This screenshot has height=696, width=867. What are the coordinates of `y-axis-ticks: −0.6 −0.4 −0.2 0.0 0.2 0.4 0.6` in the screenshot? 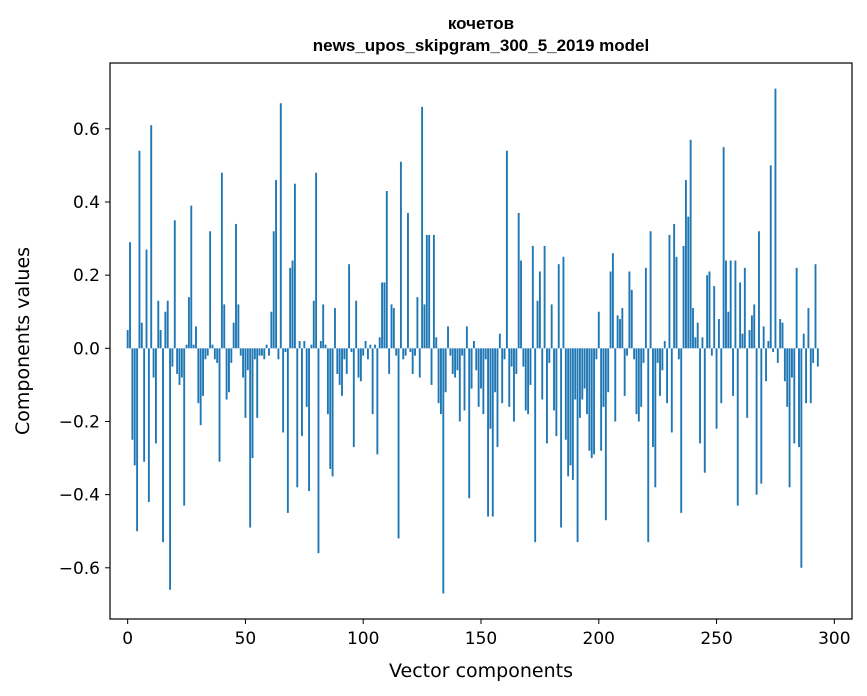 It's located at (84, 349).